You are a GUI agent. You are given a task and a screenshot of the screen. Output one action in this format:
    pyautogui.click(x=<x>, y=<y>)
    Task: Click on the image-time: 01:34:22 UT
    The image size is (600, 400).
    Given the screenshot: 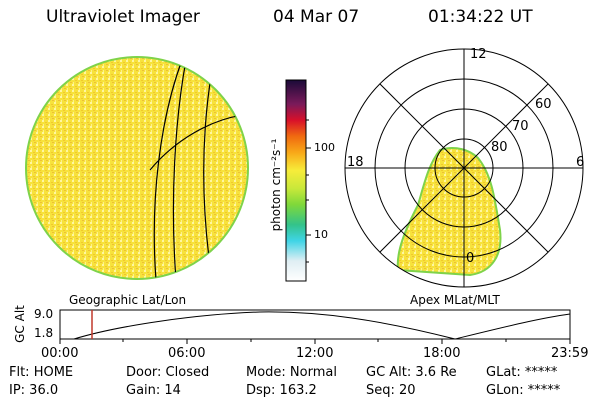 What is the action you would take?
    pyautogui.click(x=480, y=17)
    